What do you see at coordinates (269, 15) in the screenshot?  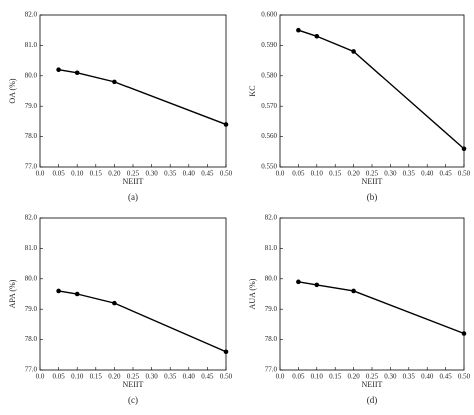 I see `y-tick-label: 0.600` at bounding box center [269, 15].